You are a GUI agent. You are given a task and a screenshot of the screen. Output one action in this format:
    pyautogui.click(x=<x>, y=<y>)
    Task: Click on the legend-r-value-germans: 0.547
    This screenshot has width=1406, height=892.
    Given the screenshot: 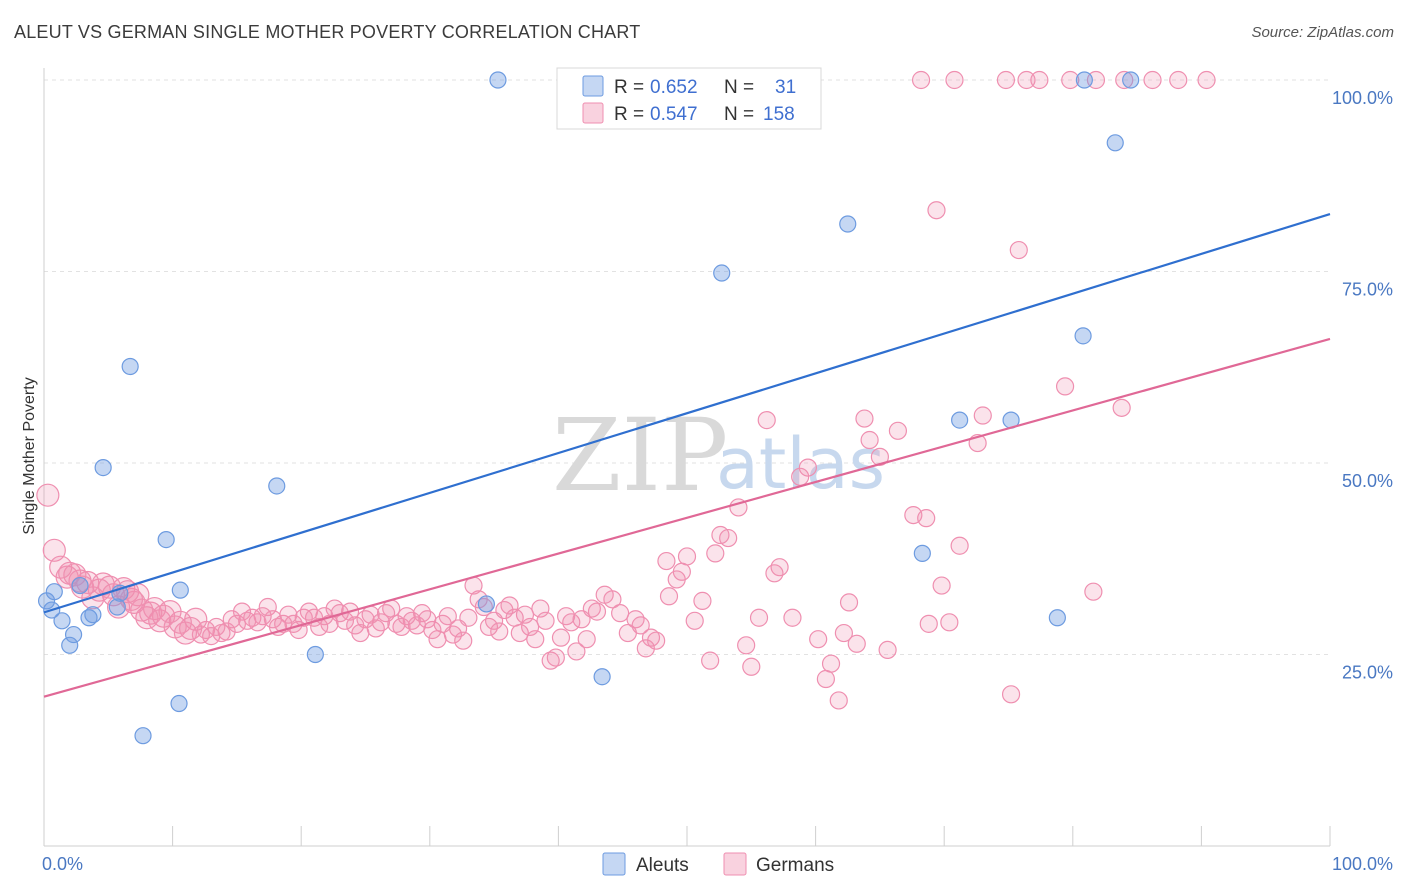 What is the action you would take?
    pyautogui.click(x=674, y=114)
    